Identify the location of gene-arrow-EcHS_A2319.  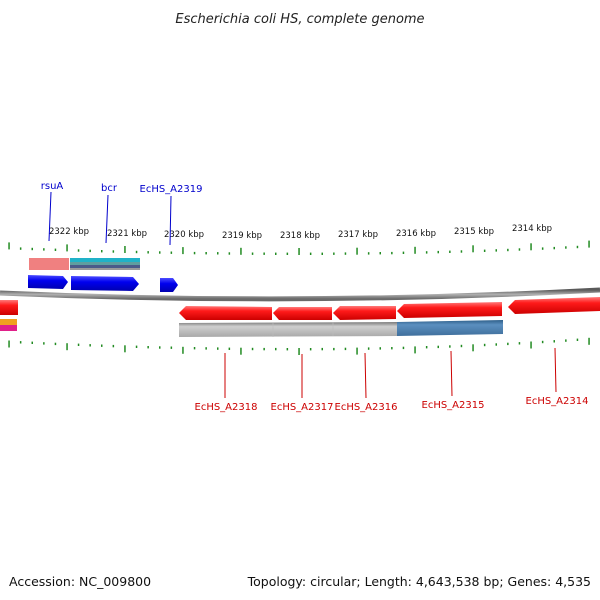
(169, 285).